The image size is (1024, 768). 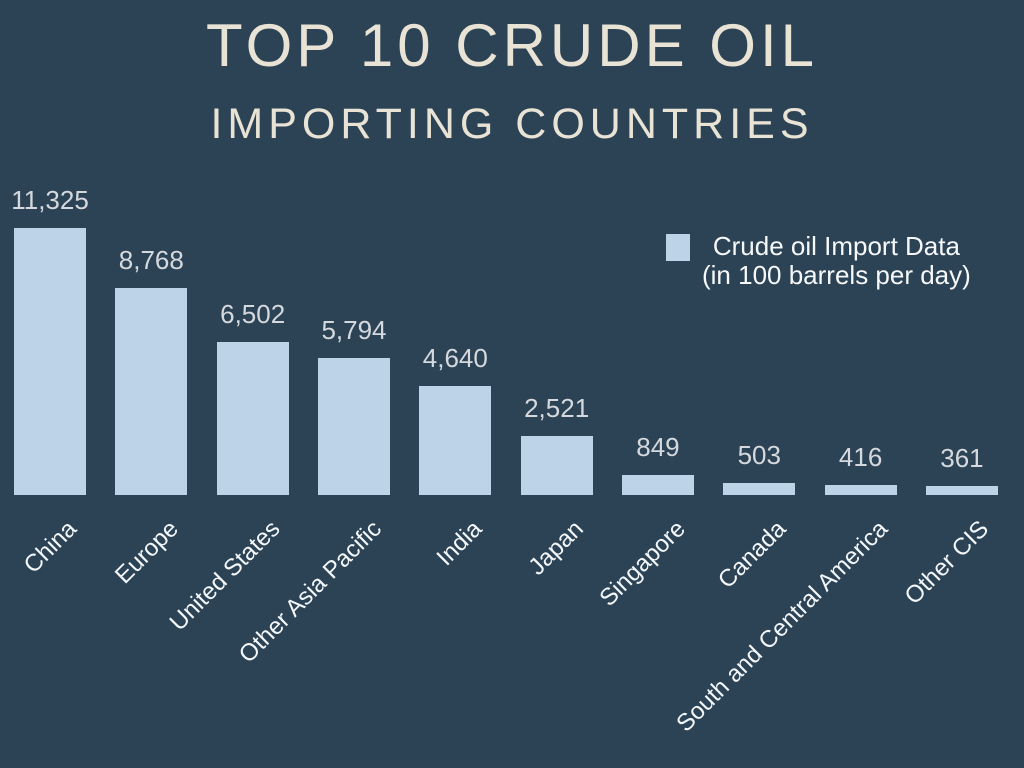 What do you see at coordinates (836, 246) in the screenshot?
I see `legend-label-line1: Crude oil Import Data` at bounding box center [836, 246].